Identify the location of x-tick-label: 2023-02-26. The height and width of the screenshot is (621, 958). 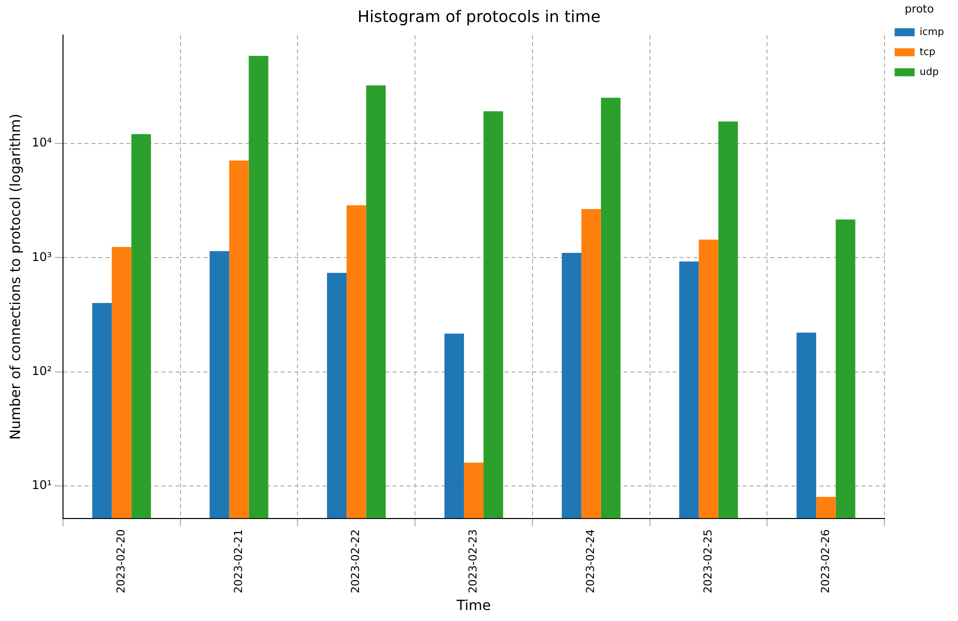
(825, 561).